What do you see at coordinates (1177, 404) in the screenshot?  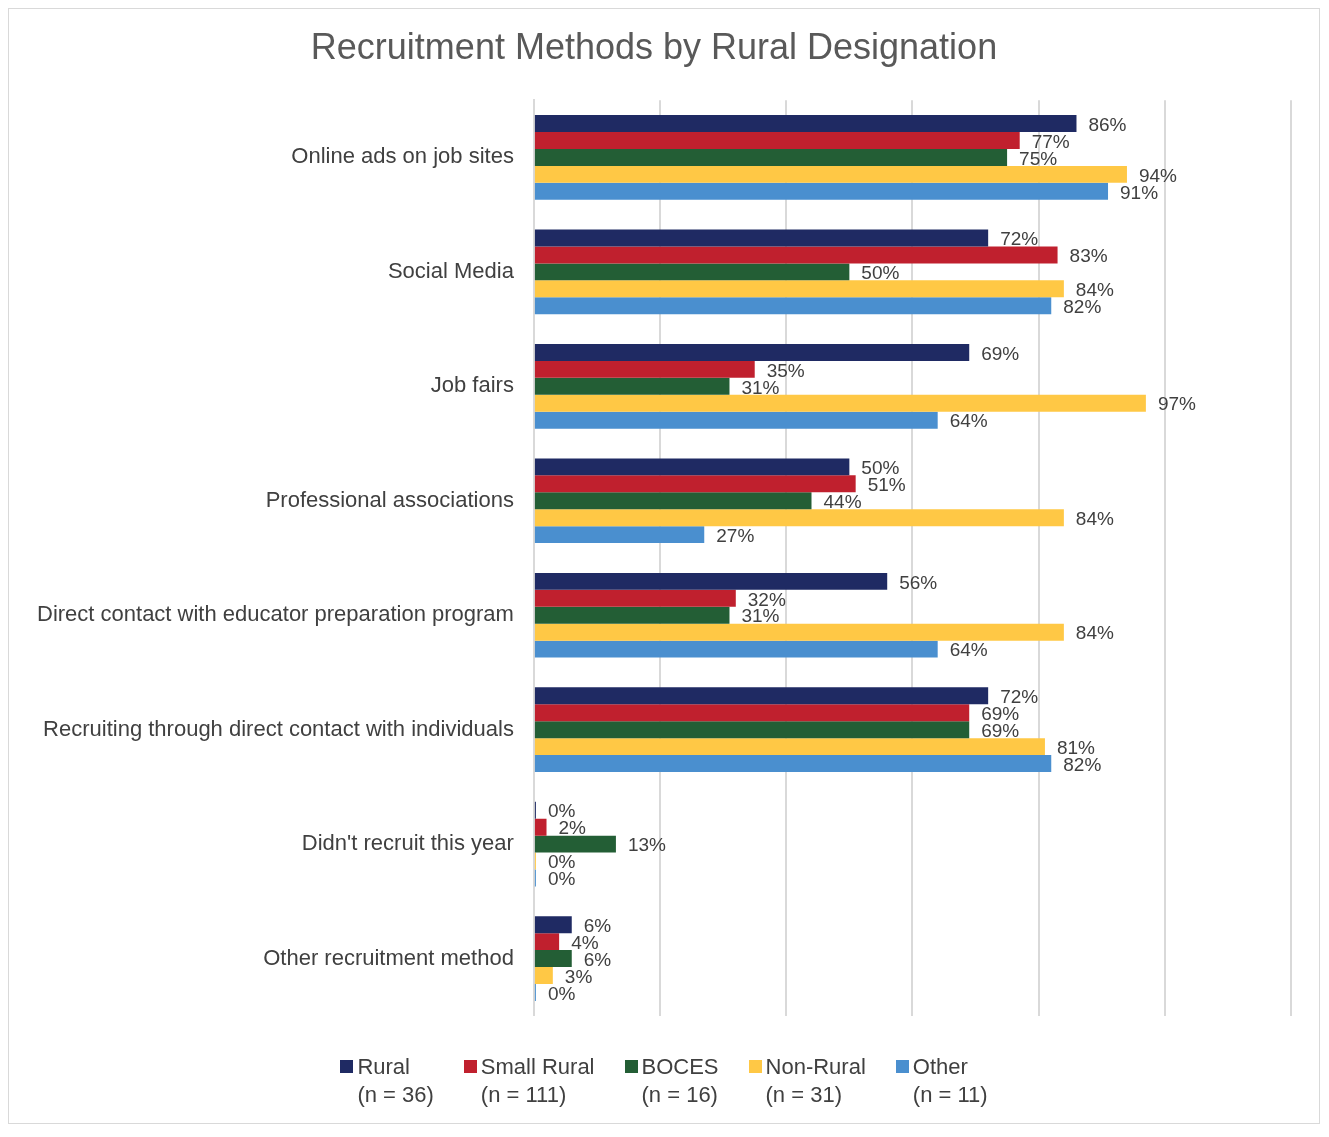 I see `data-label: 97%` at bounding box center [1177, 404].